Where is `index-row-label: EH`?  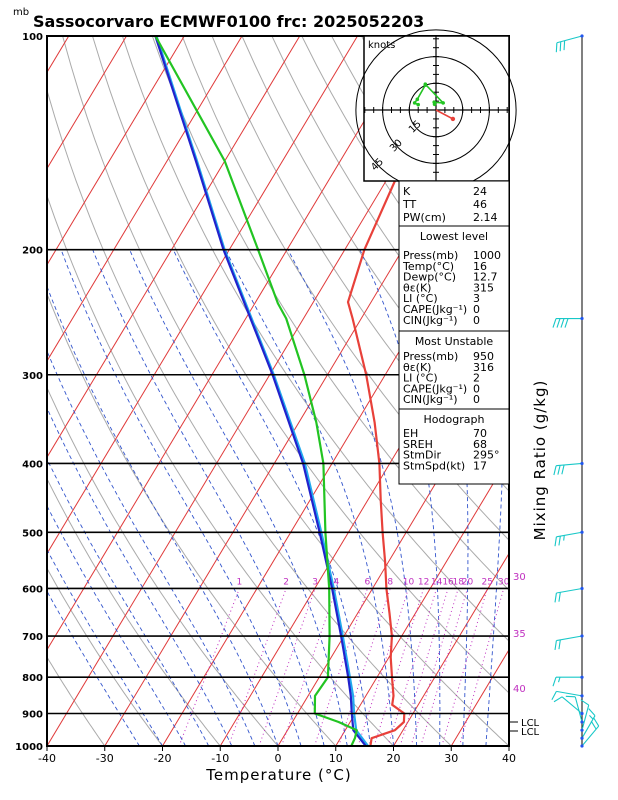
index-row-label: EH is located at coordinates (410, 433).